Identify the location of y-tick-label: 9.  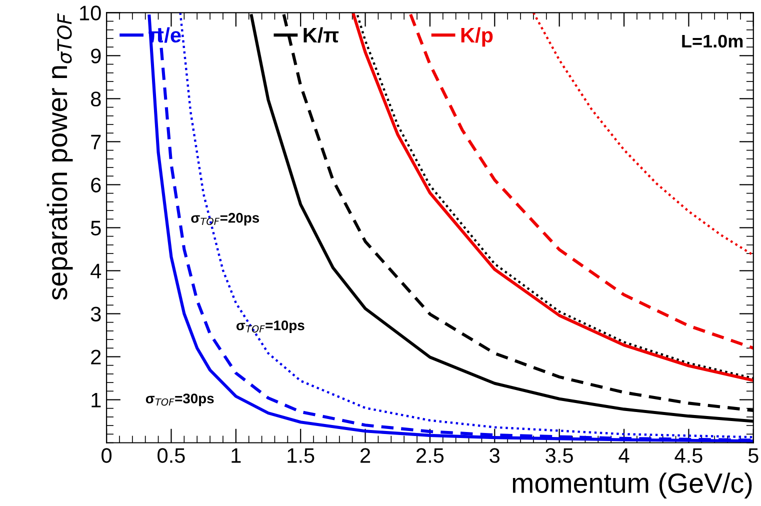
(96, 56).